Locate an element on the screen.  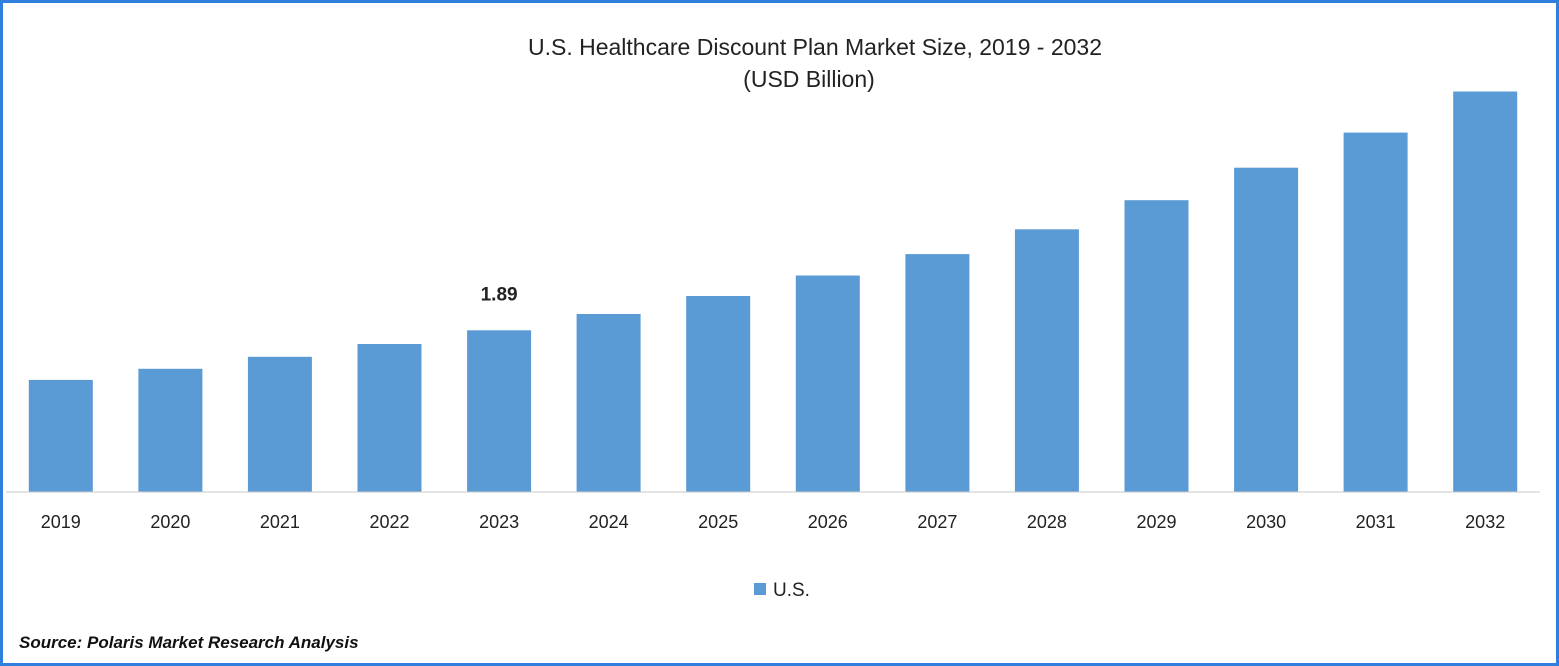
bar-2024 is located at coordinates (608, 403).